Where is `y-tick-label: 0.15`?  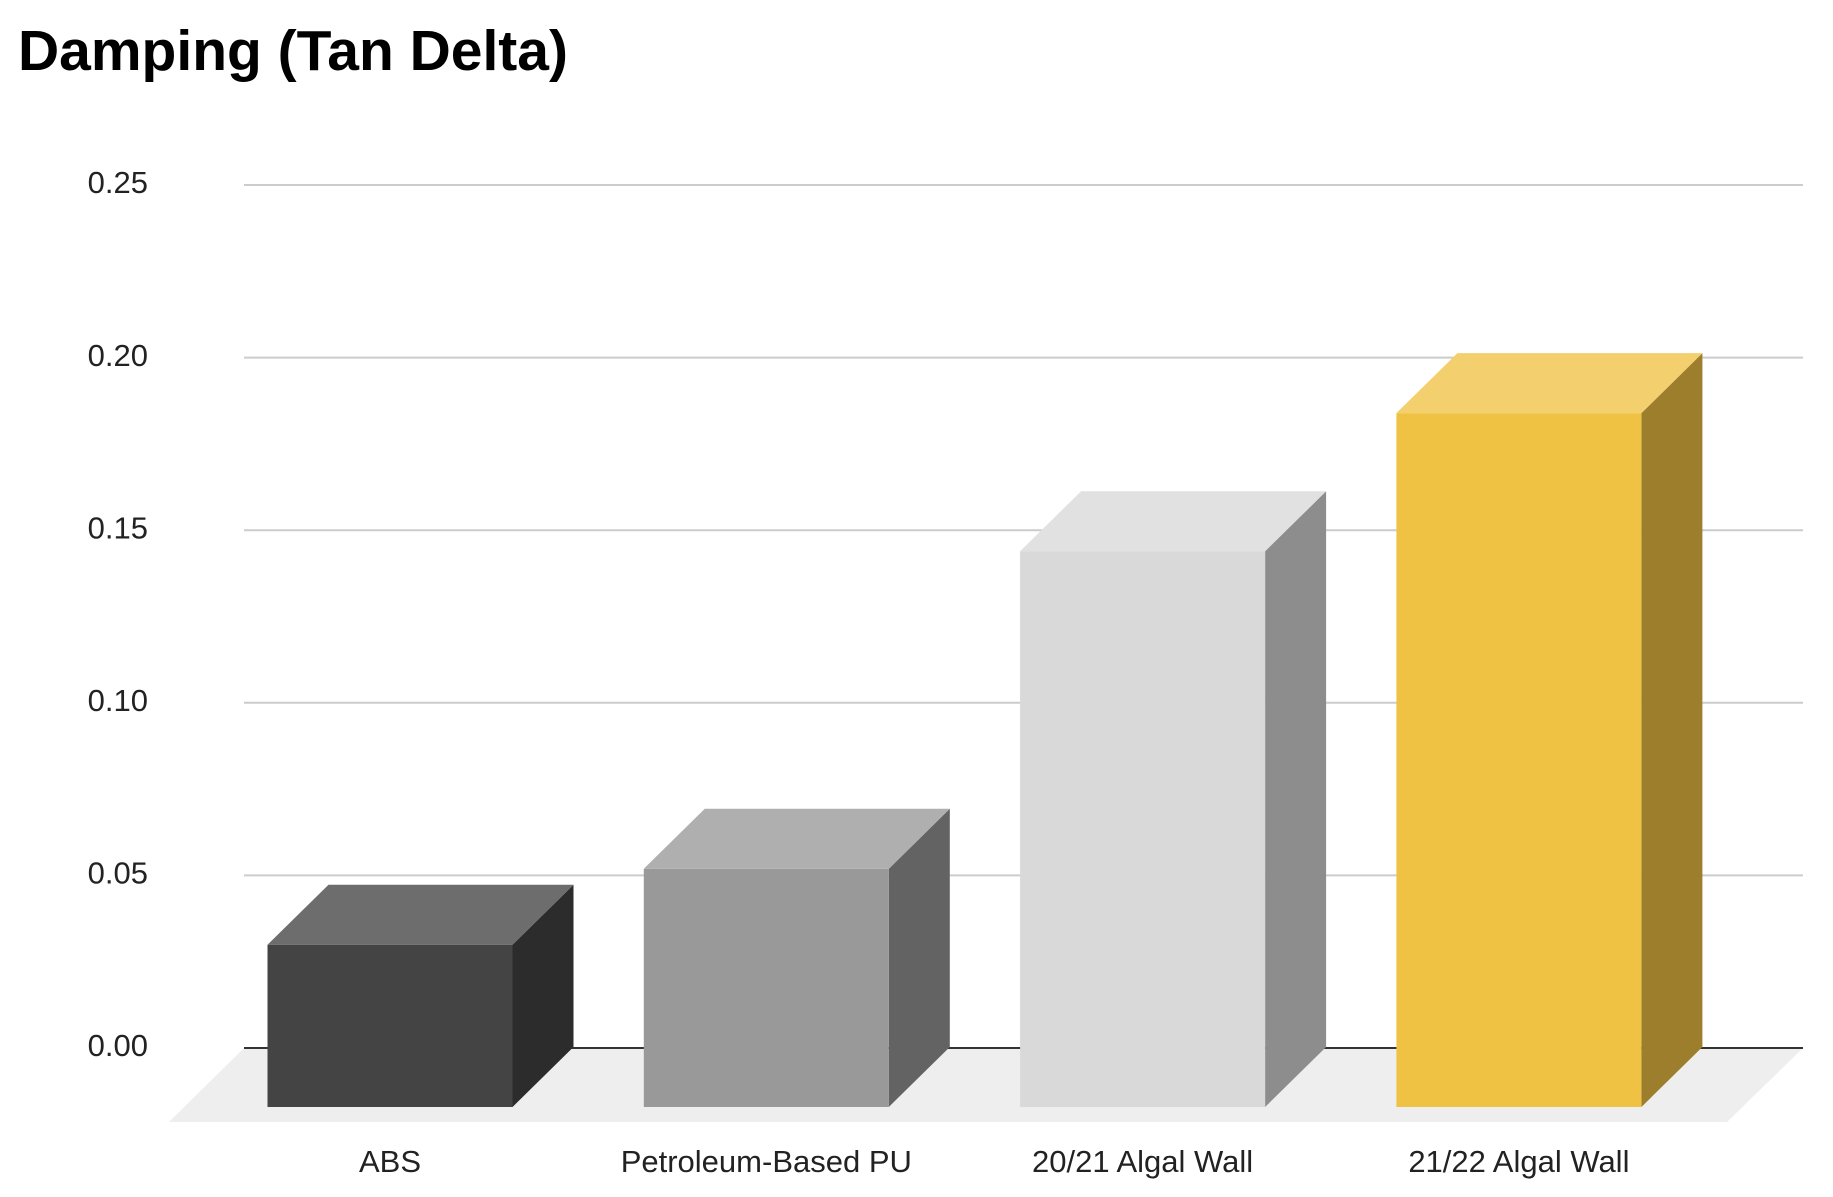
y-tick-label: 0.15 is located at coordinates (118, 527).